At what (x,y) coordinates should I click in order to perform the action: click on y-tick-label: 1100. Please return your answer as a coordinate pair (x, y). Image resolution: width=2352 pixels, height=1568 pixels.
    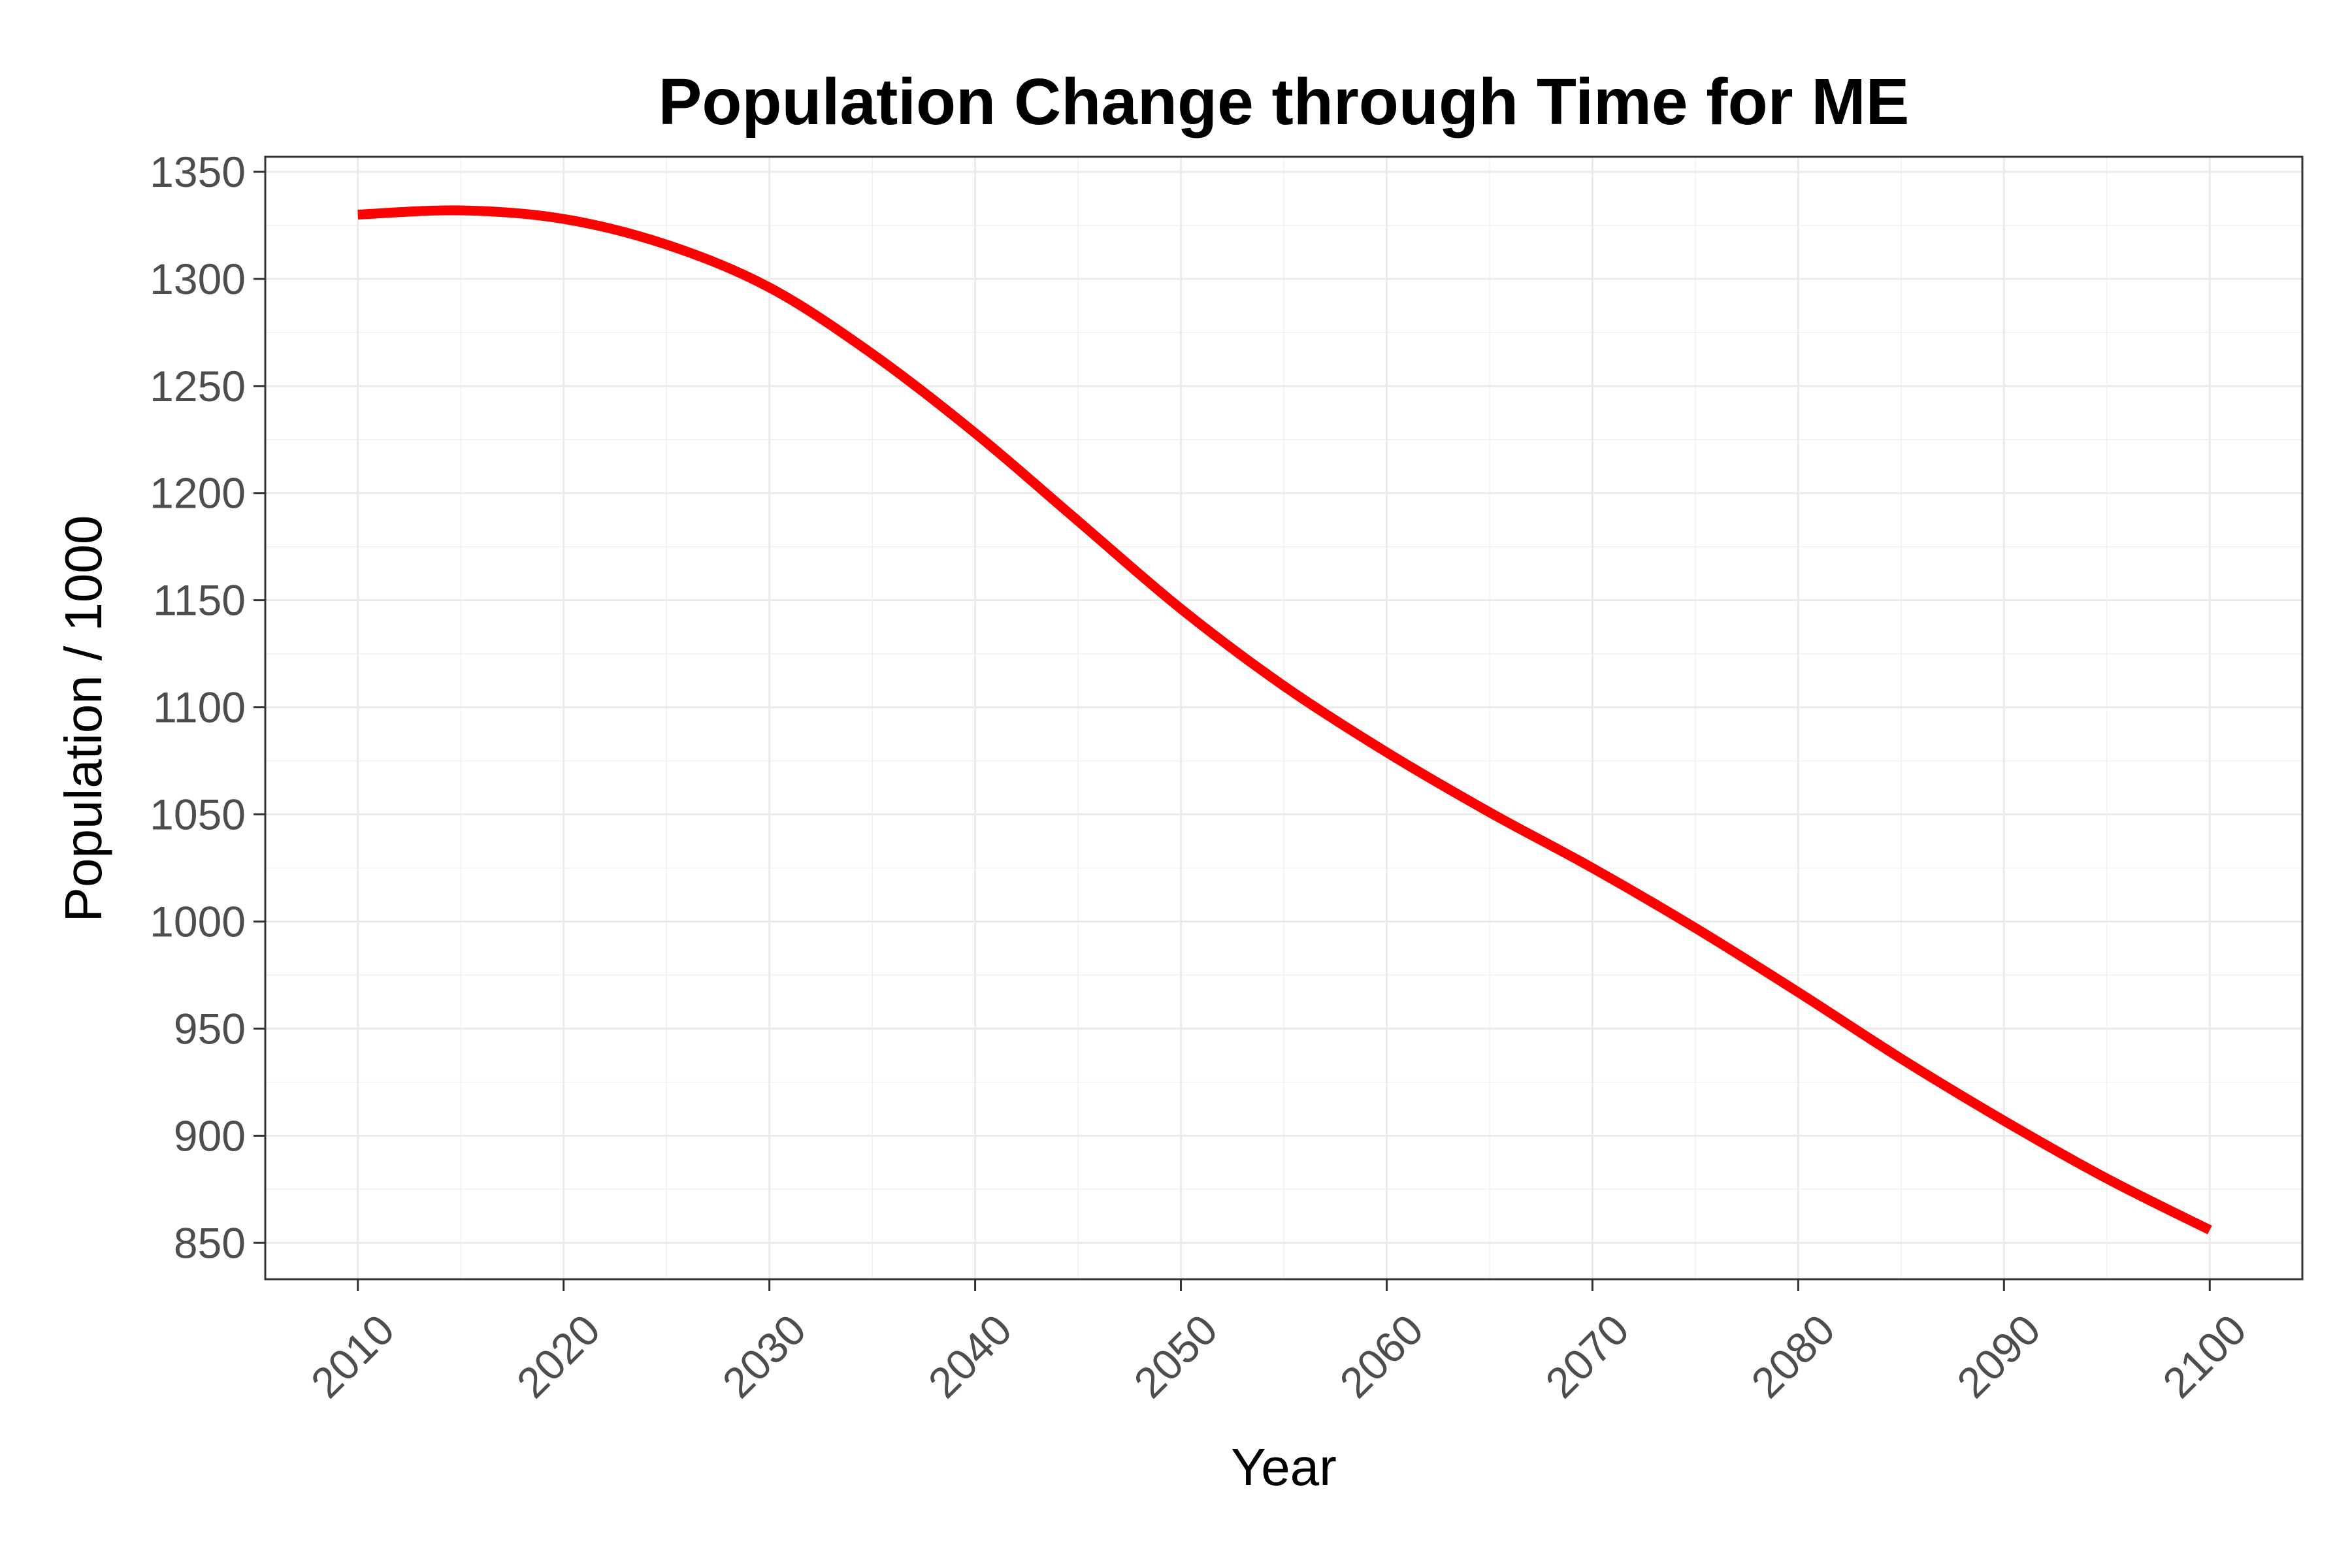
    Looking at the image, I should click on (199, 707).